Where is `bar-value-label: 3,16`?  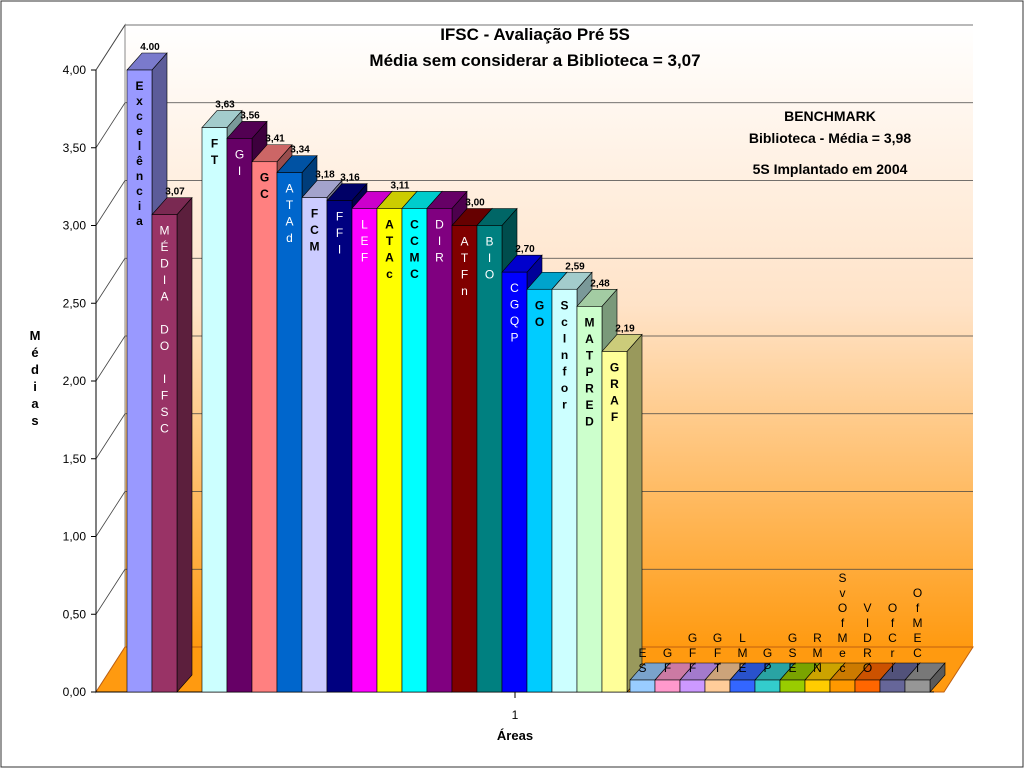 bar-value-label: 3,16 is located at coordinates (350, 178).